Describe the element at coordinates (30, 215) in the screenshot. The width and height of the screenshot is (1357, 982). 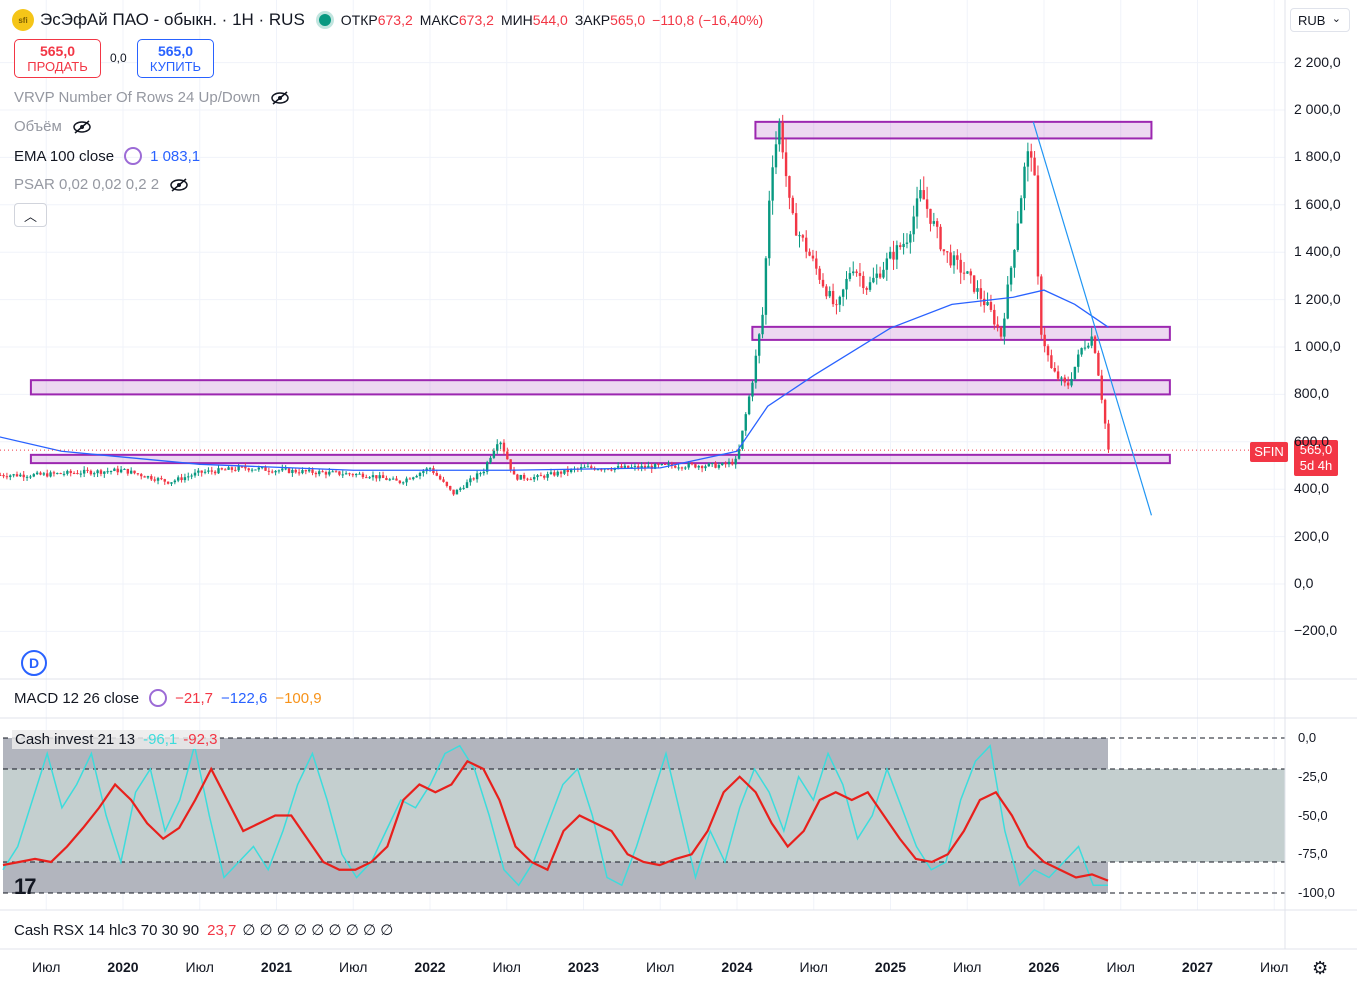
I see `collapse-legend-button: ︿` at that location.